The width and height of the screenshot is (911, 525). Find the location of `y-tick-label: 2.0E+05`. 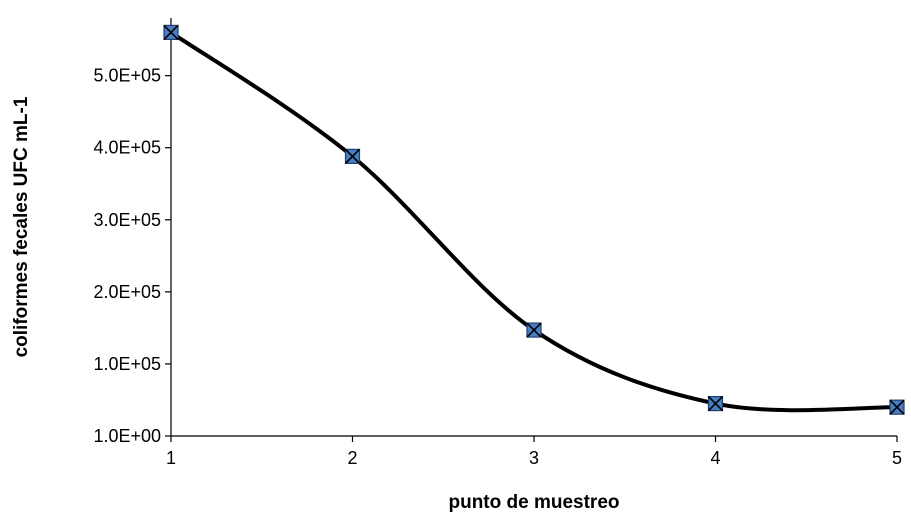

y-tick-label: 2.0E+05 is located at coordinates (127, 292).